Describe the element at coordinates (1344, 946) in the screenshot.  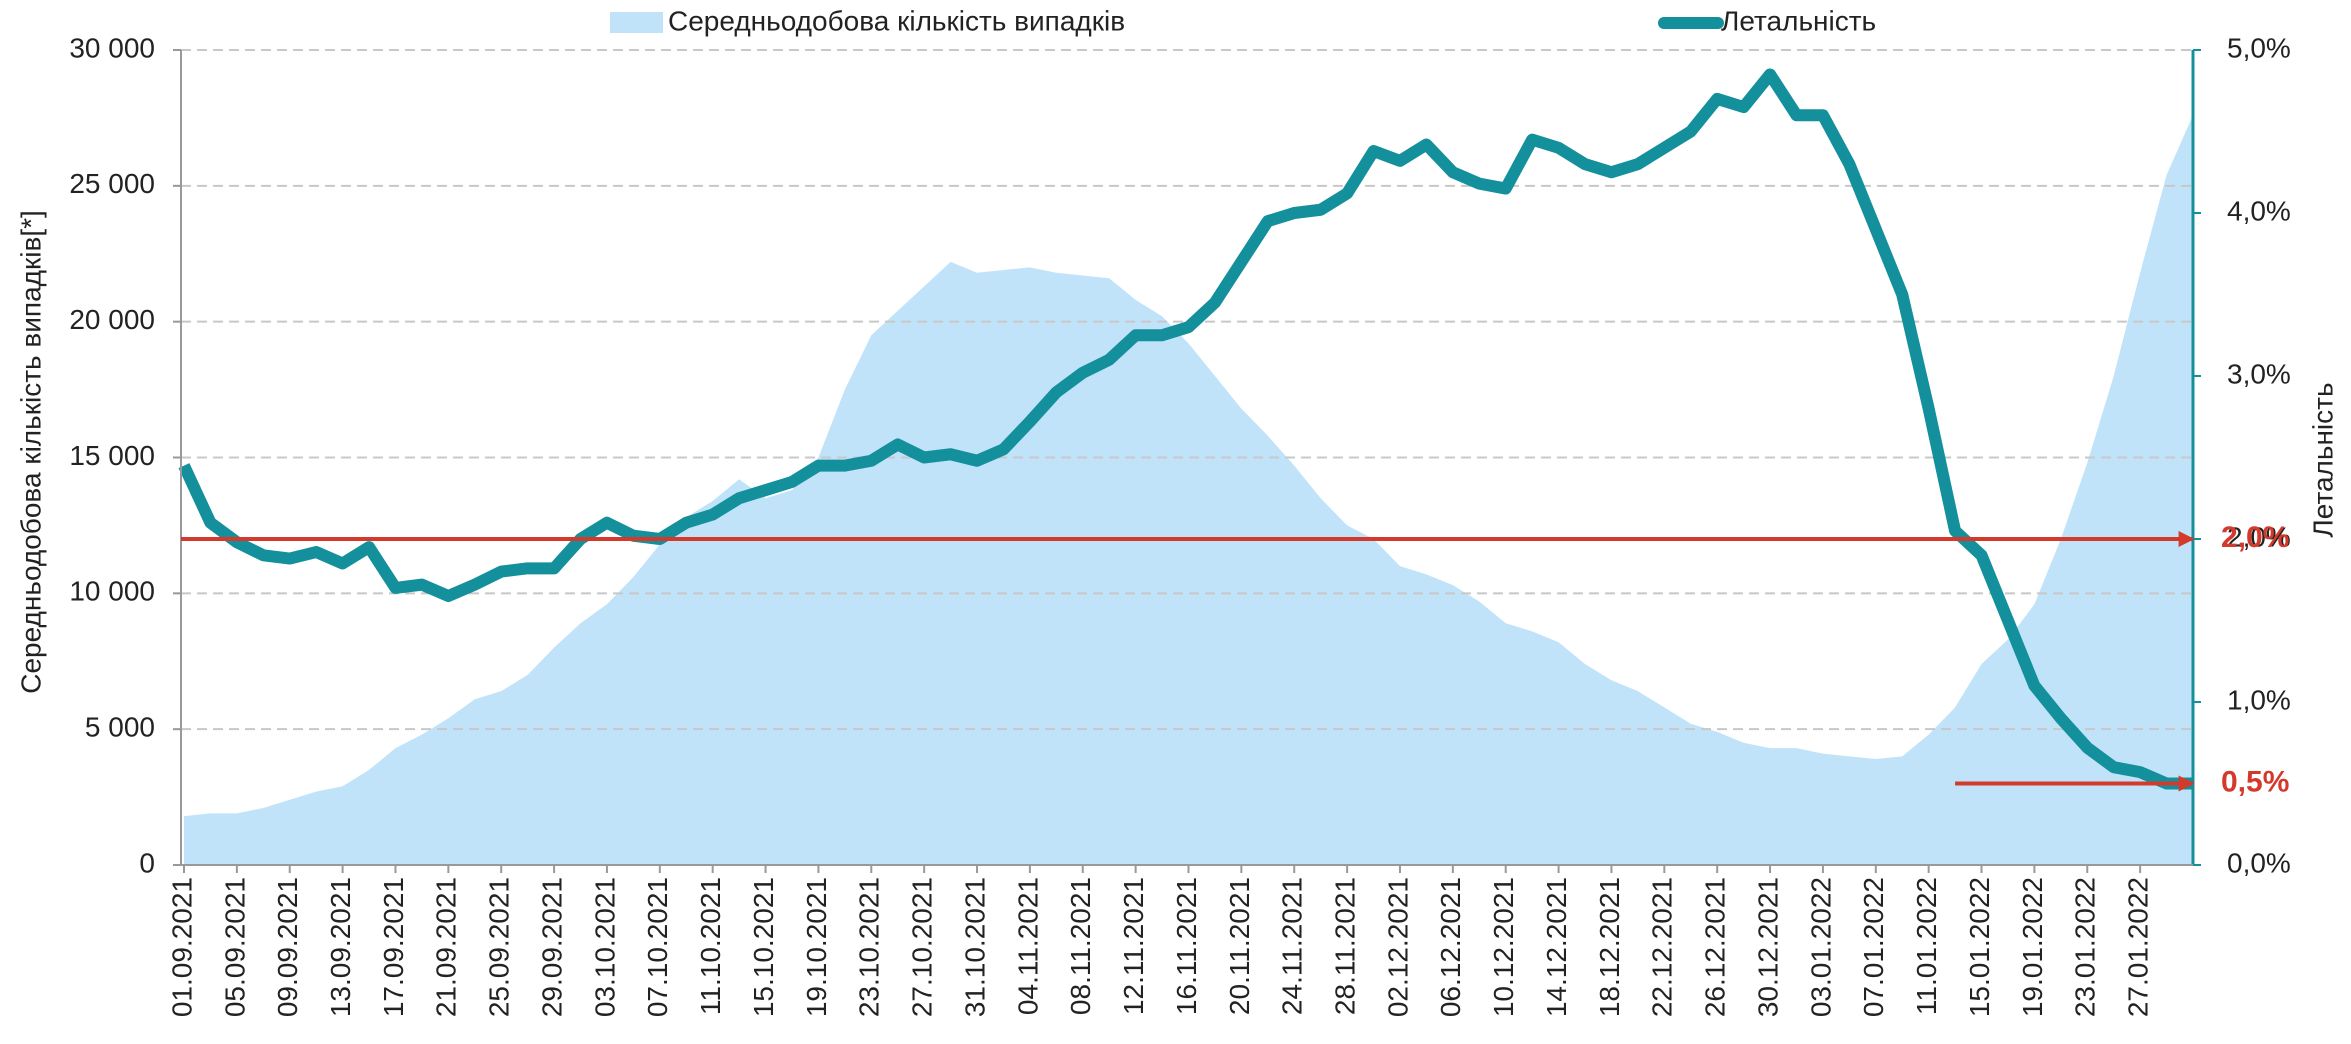
I see `x-tick-label: 28.11.2021` at that location.